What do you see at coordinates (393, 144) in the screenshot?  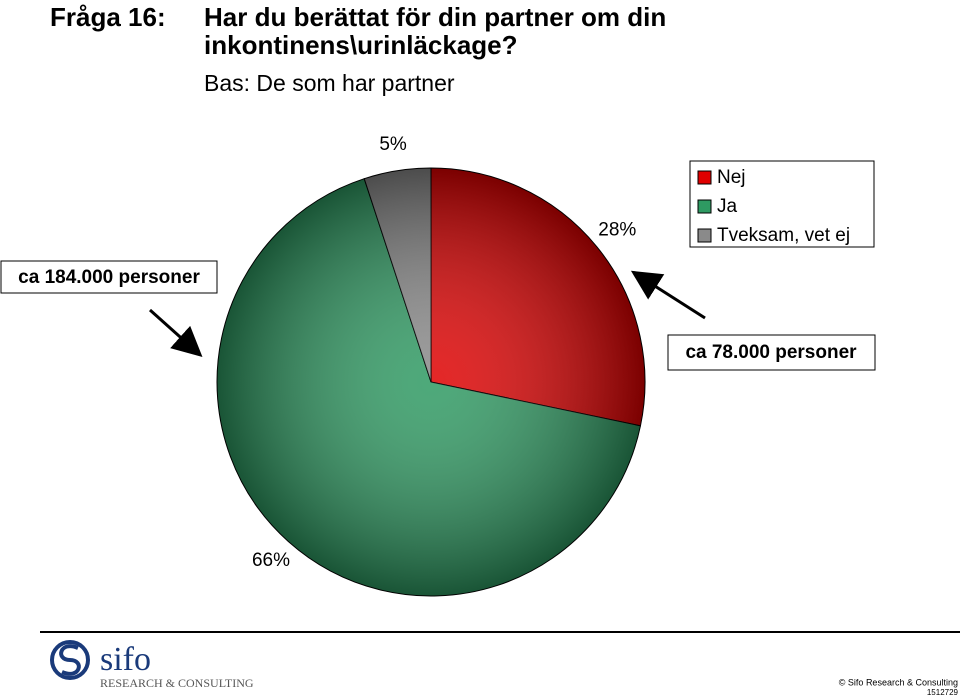 I see `value-label: 5%` at bounding box center [393, 144].